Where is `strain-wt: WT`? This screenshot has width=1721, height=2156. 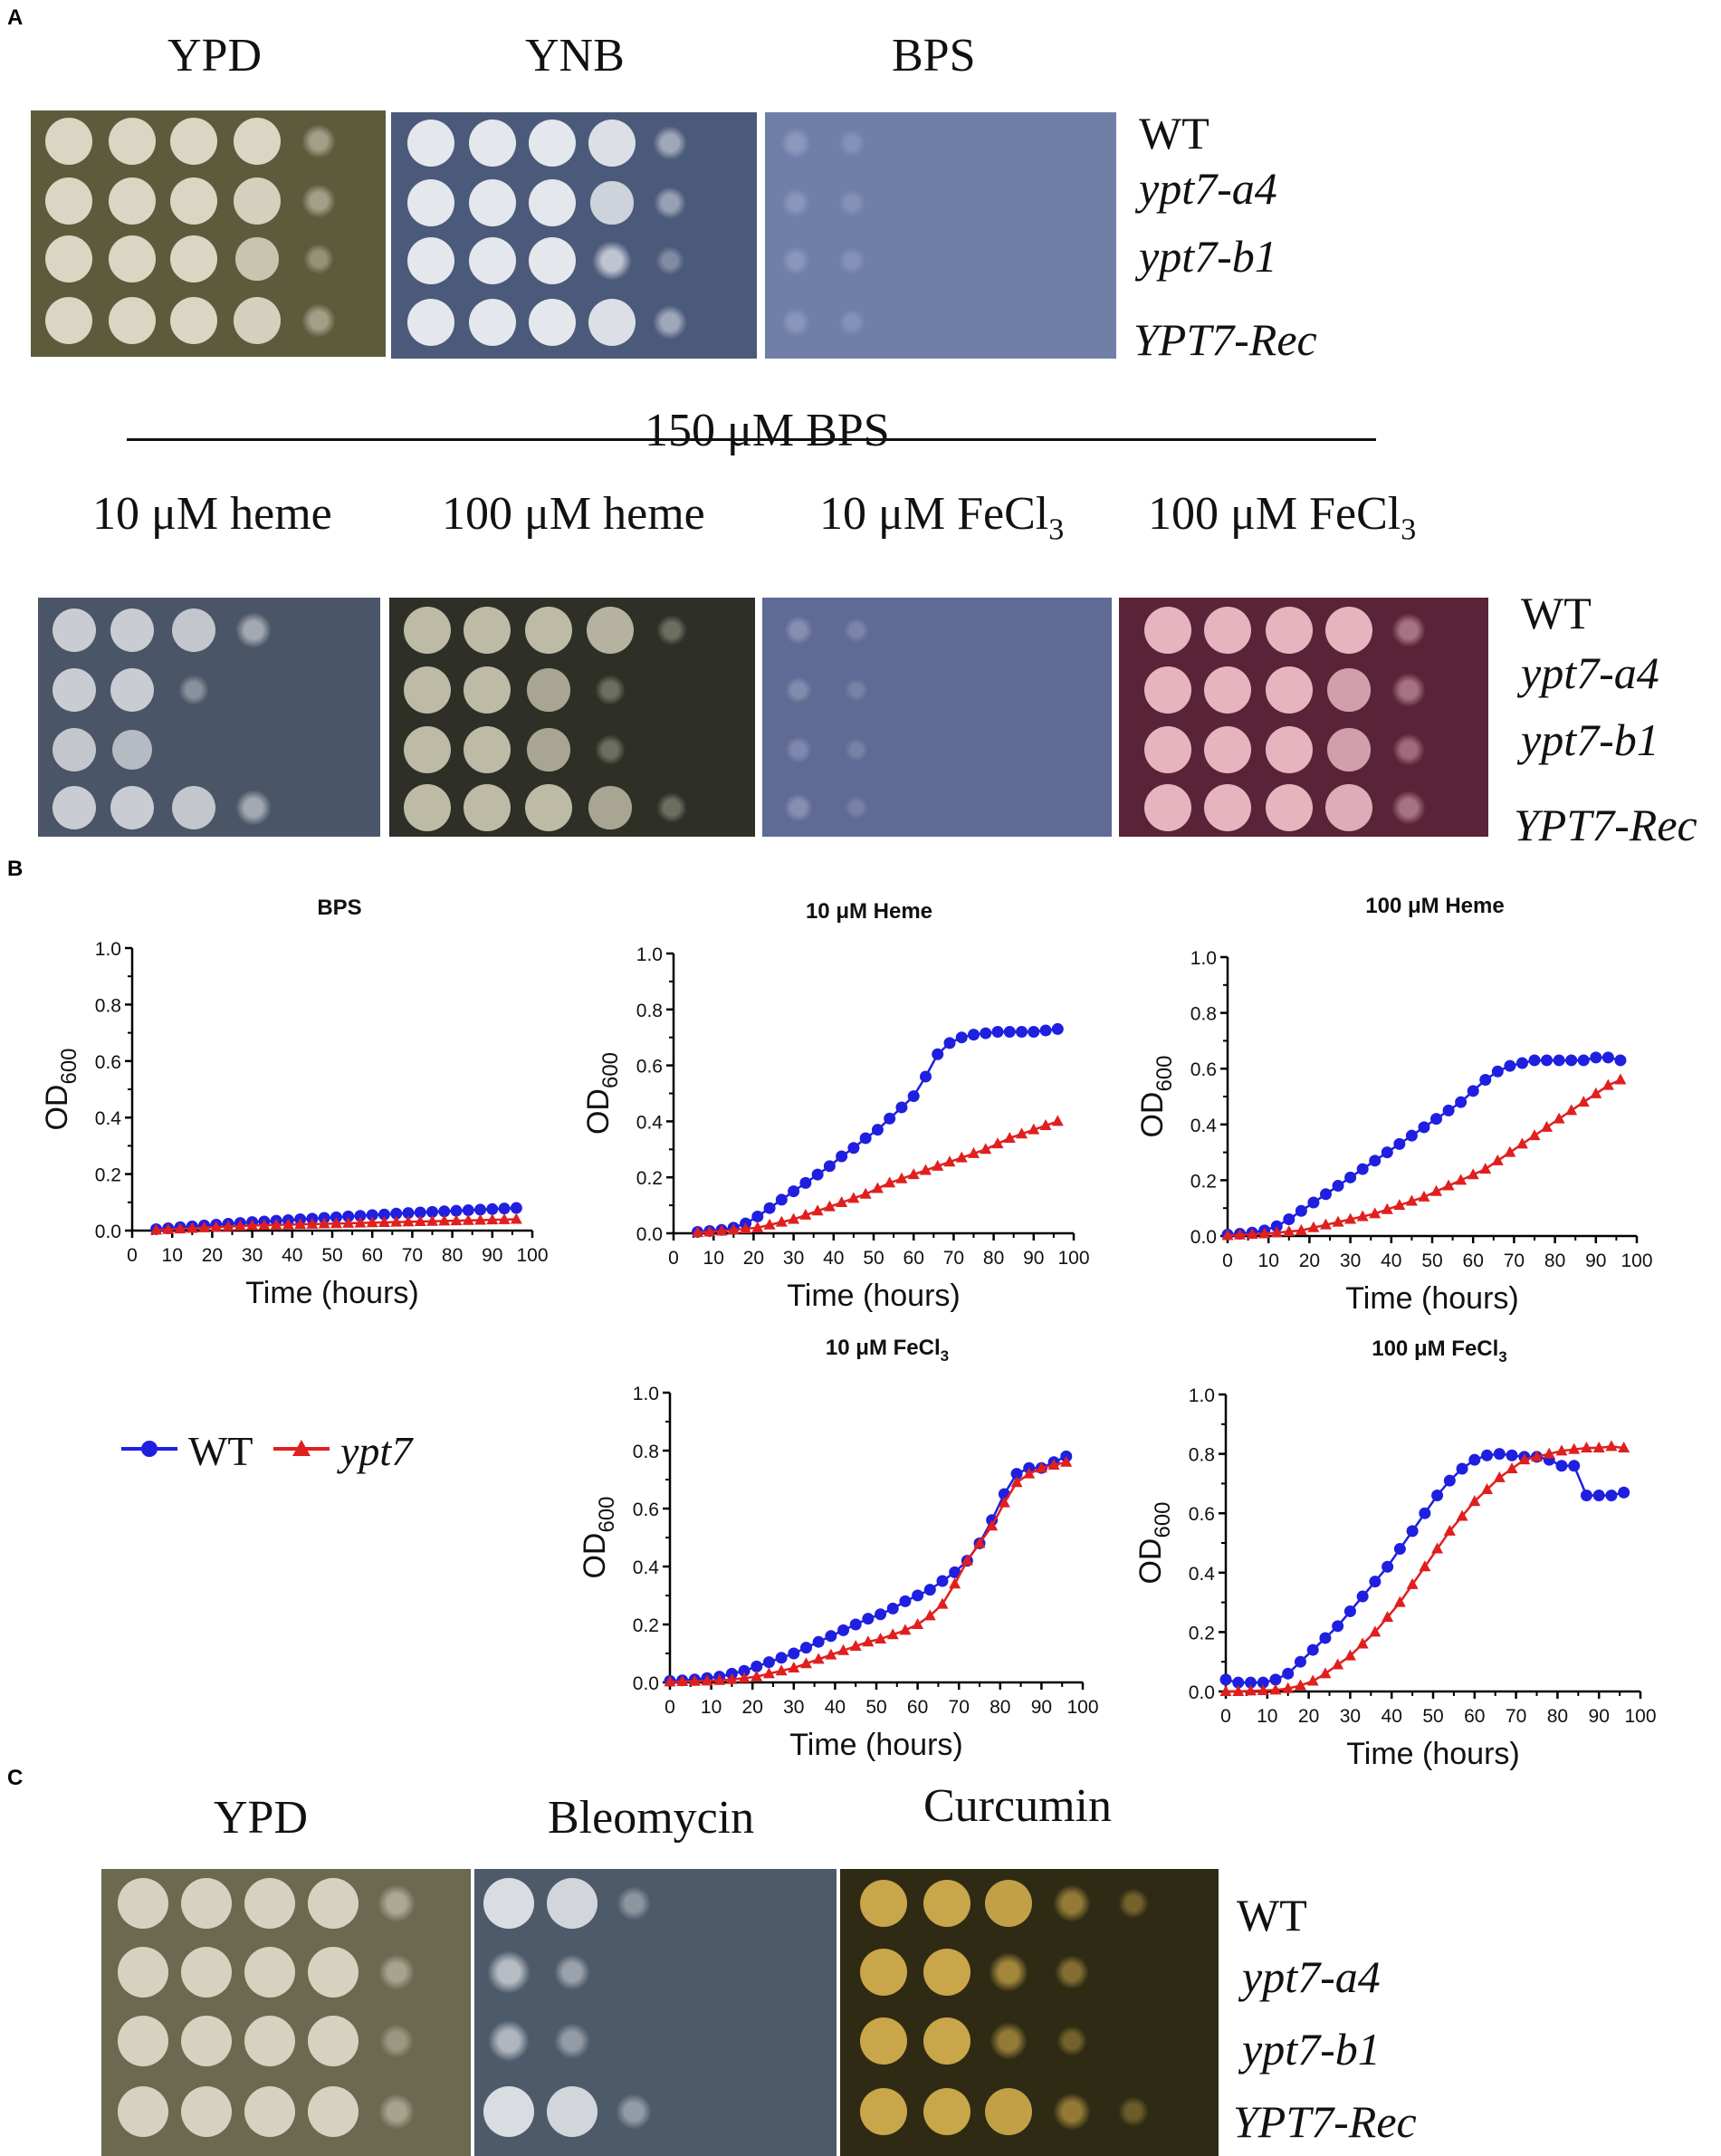
strain-wt: WT is located at coordinates (1174, 133).